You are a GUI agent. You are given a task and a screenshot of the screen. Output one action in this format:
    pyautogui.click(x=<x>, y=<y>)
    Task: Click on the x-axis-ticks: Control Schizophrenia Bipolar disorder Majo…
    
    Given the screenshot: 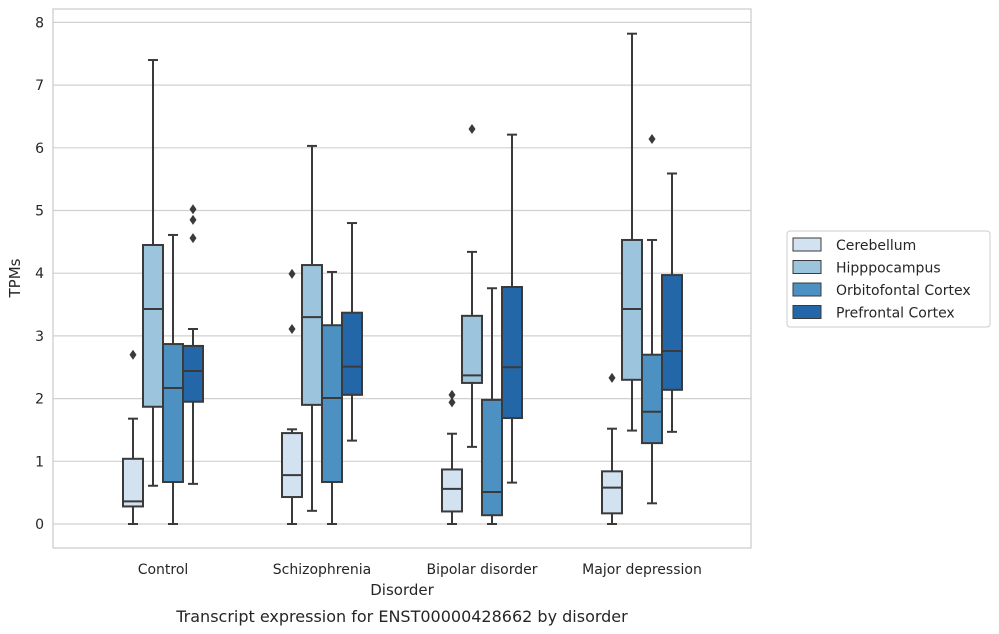 What is the action you would take?
    pyautogui.click(x=420, y=570)
    